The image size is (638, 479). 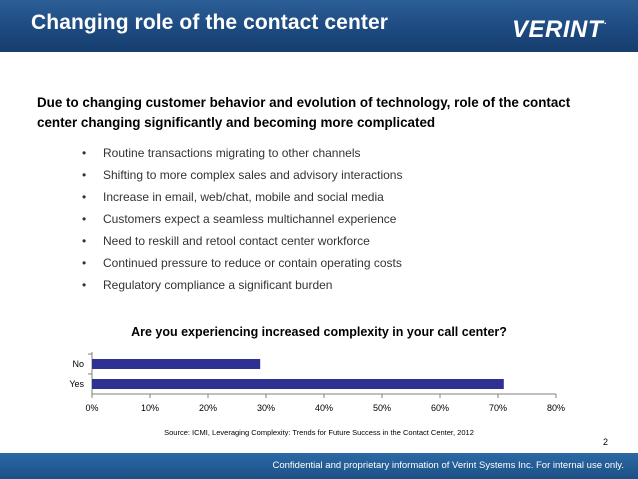 I want to click on bar-no, so click(x=176, y=364).